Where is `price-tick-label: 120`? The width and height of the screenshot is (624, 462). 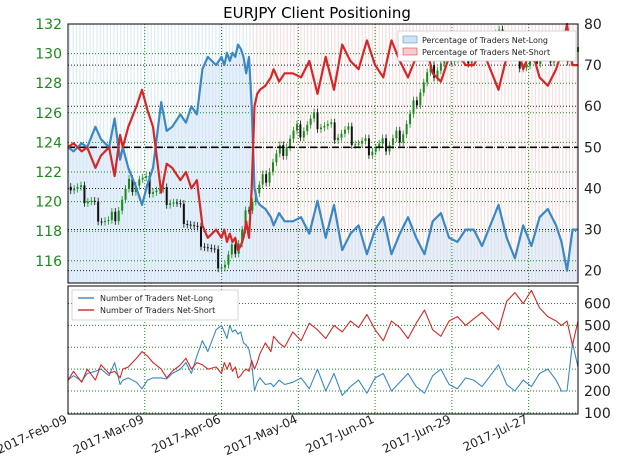
price-tick-label: 120 is located at coordinates (48, 203).